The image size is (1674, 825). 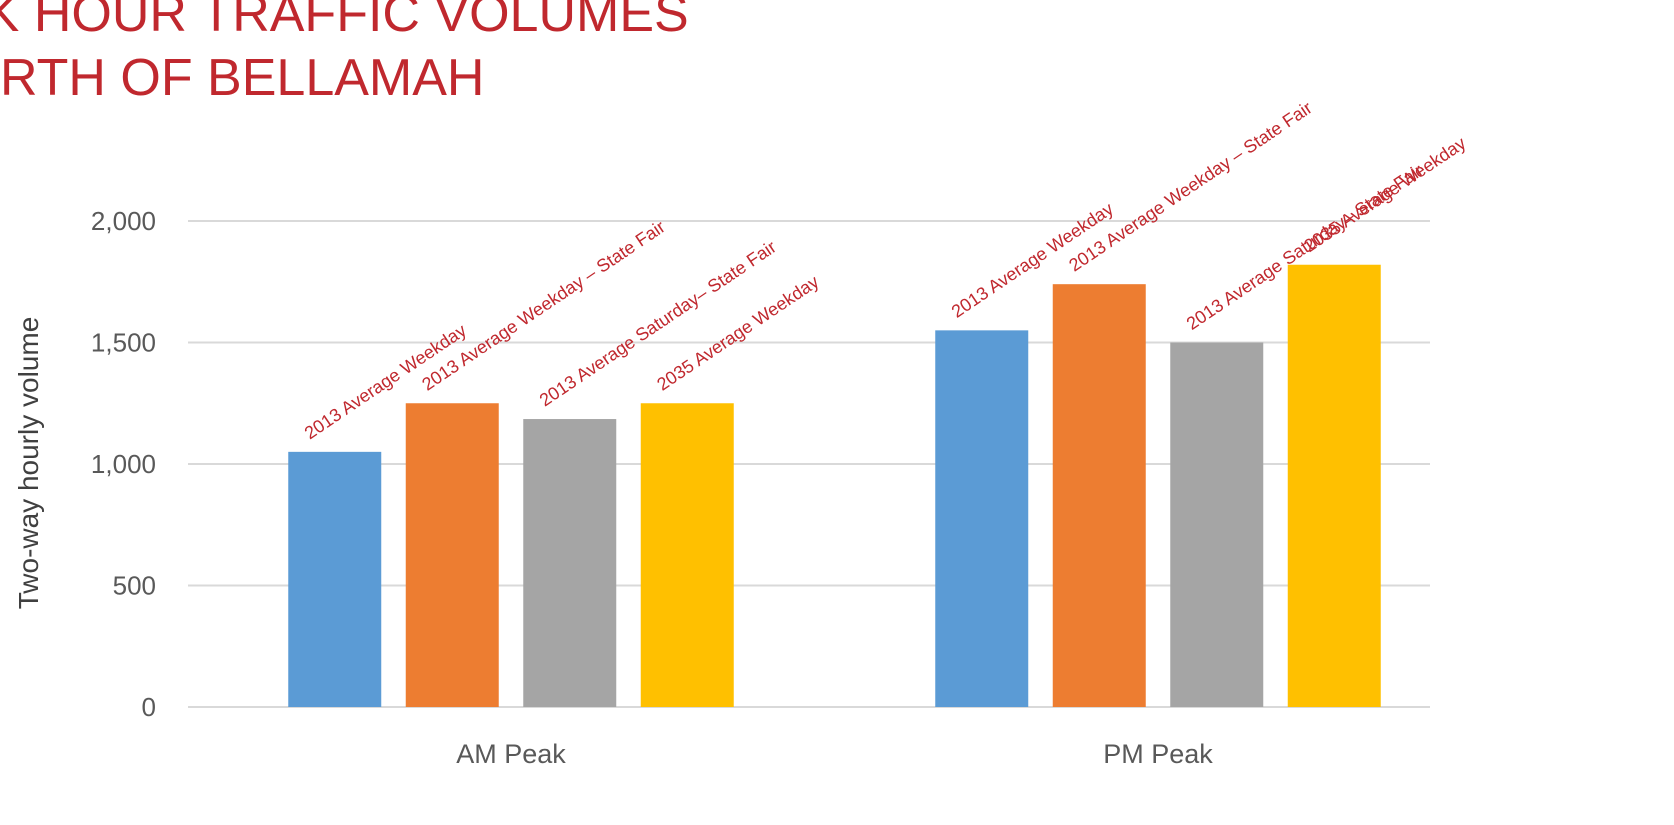 I want to click on x-category-label: AM Peak, so click(x=511, y=754).